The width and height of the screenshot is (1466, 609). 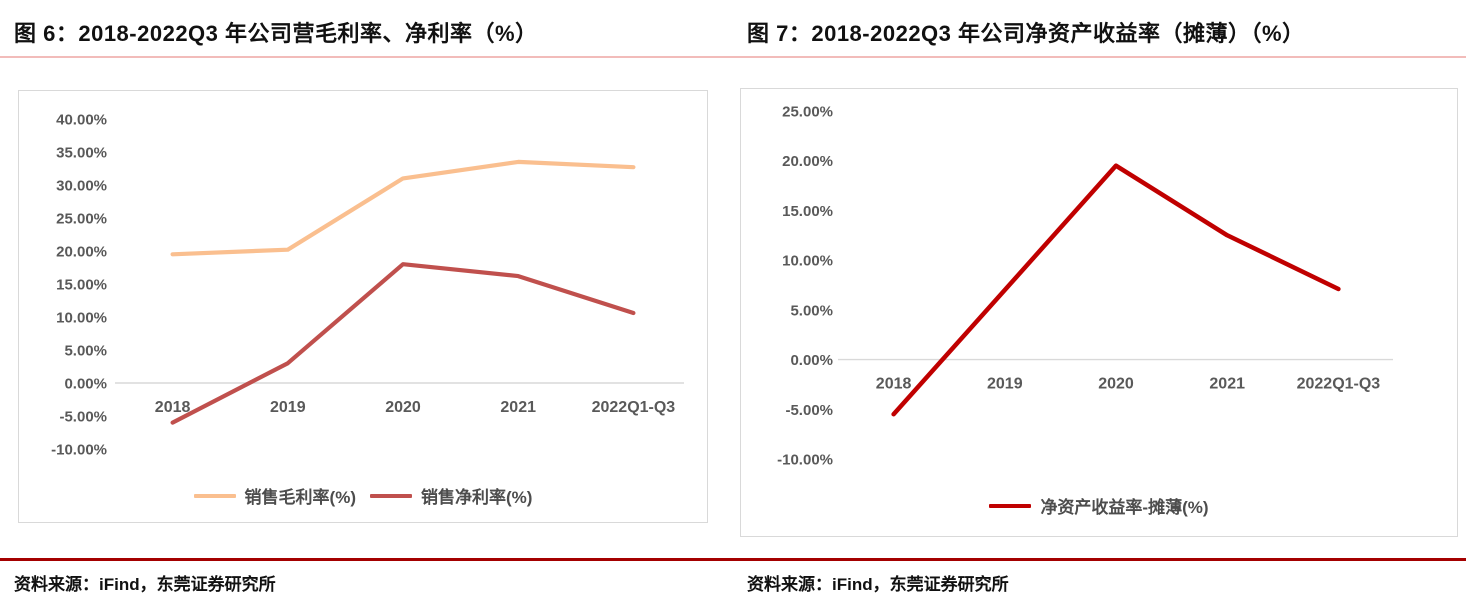 What do you see at coordinates (276, 33) in the screenshot?
I see `figure6-title: 图 6：2018-2022Q3 年公司营毛利率、净利率（%）` at bounding box center [276, 33].